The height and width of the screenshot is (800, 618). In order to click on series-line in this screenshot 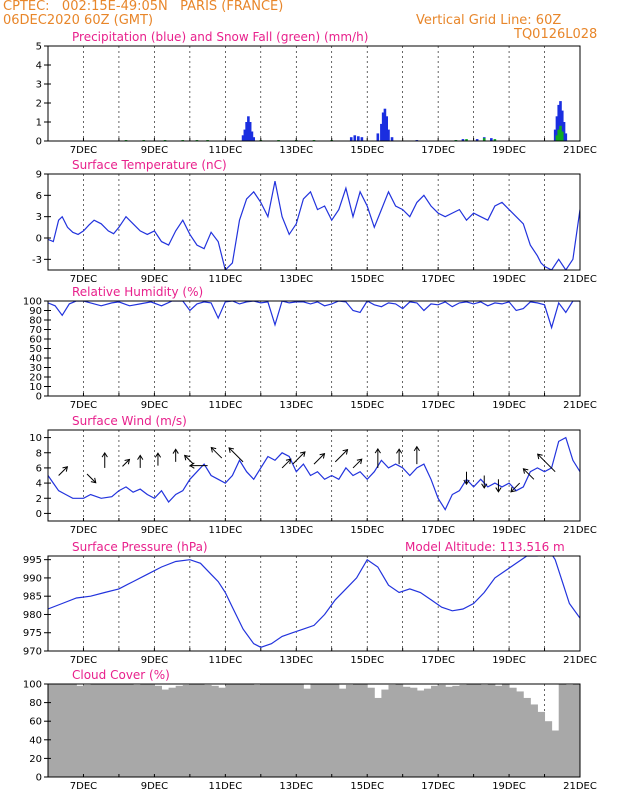, I will do `click(314, 473)`.